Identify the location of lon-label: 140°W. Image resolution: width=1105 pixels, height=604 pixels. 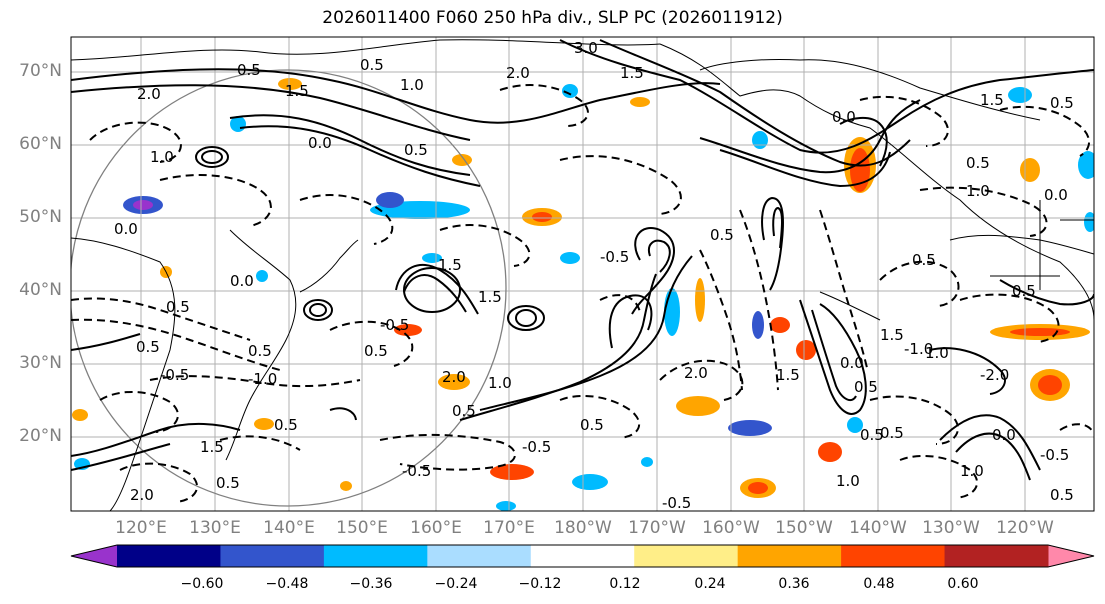
(878, 528).